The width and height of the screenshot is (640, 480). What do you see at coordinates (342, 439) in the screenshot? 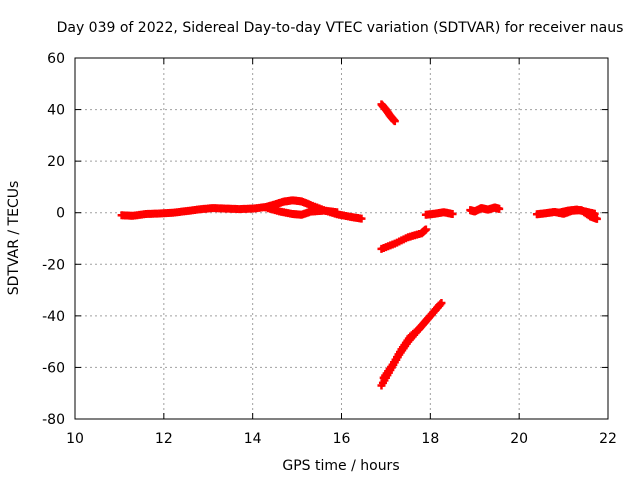
I see `x-tick-label: 16` at bounding box center [342, 439].